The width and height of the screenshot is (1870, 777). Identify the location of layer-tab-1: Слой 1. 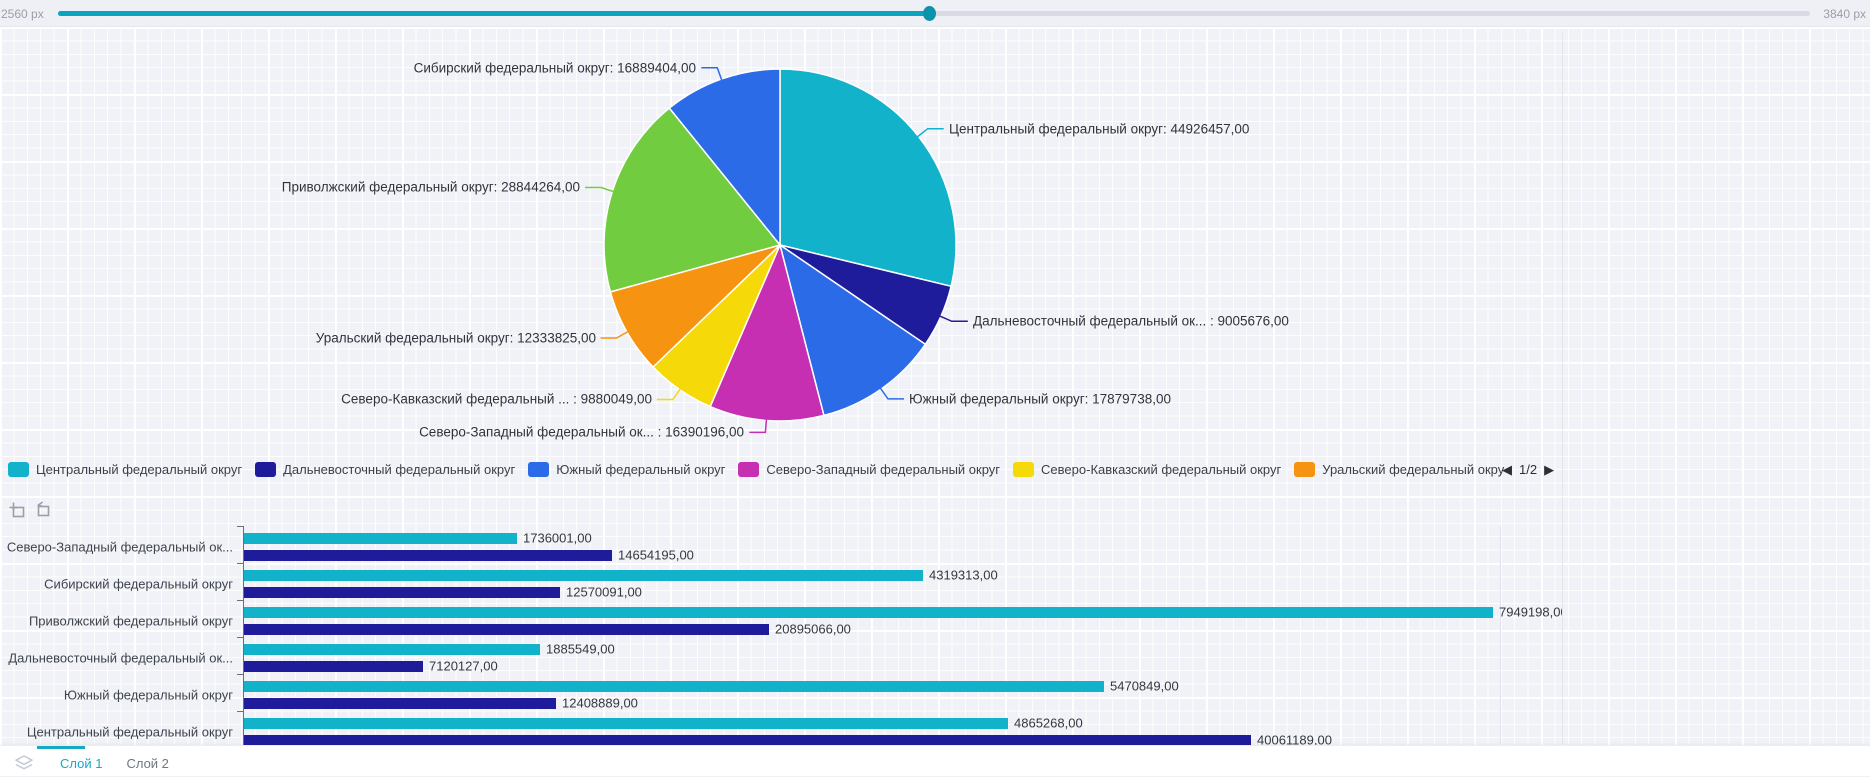
(81, 763).